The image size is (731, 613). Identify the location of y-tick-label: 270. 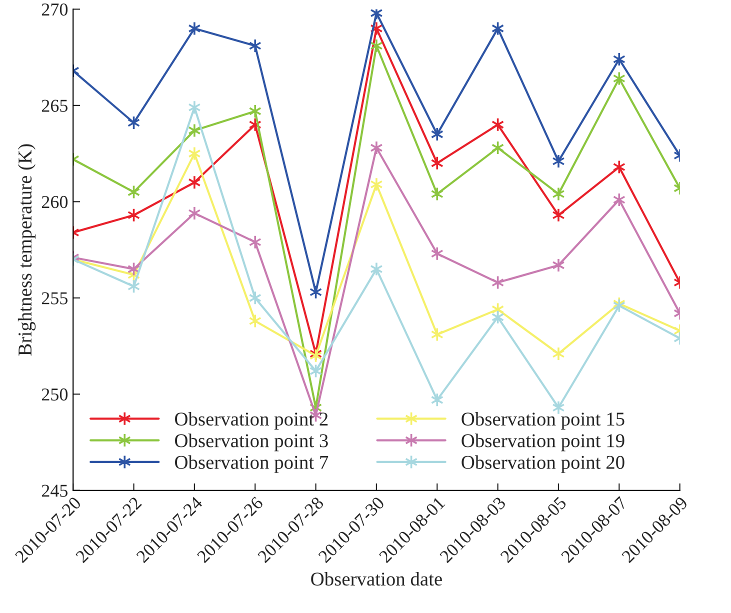
(55, 9).